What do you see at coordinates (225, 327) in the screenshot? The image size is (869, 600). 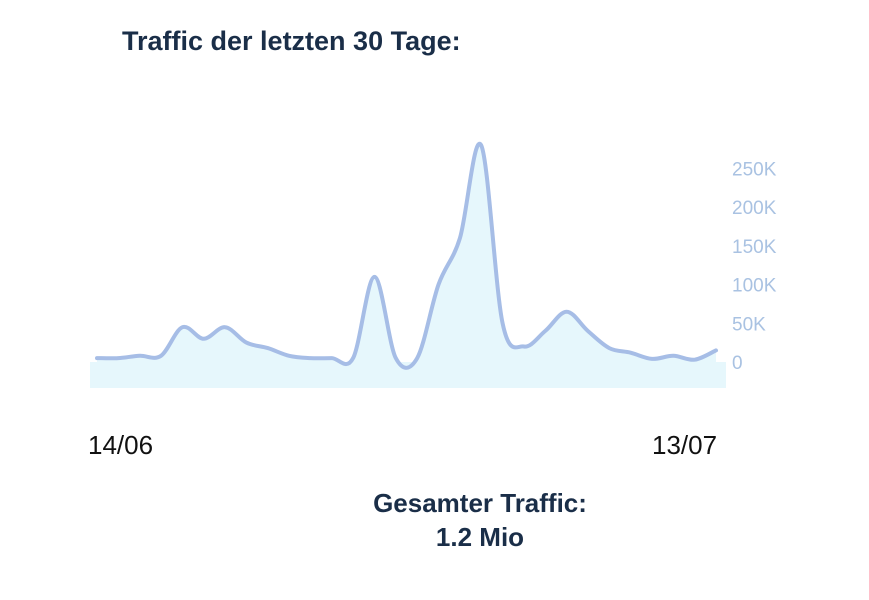 I see `data-point-20/06` at bounding box center [225, 327].